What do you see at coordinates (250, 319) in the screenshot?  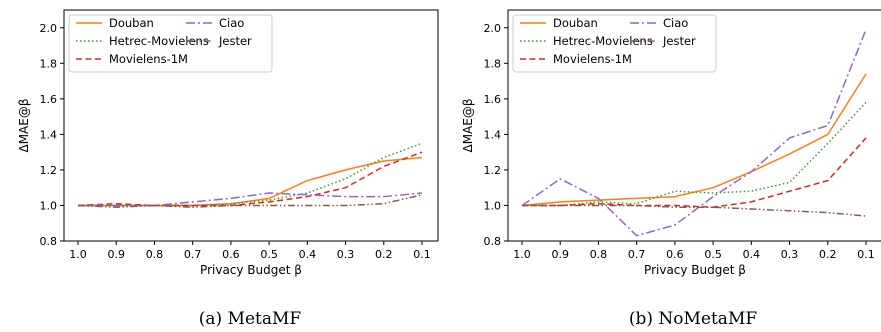 I see `subfigure-caption: (a) MetaMF` at bounding box center [250, 319].